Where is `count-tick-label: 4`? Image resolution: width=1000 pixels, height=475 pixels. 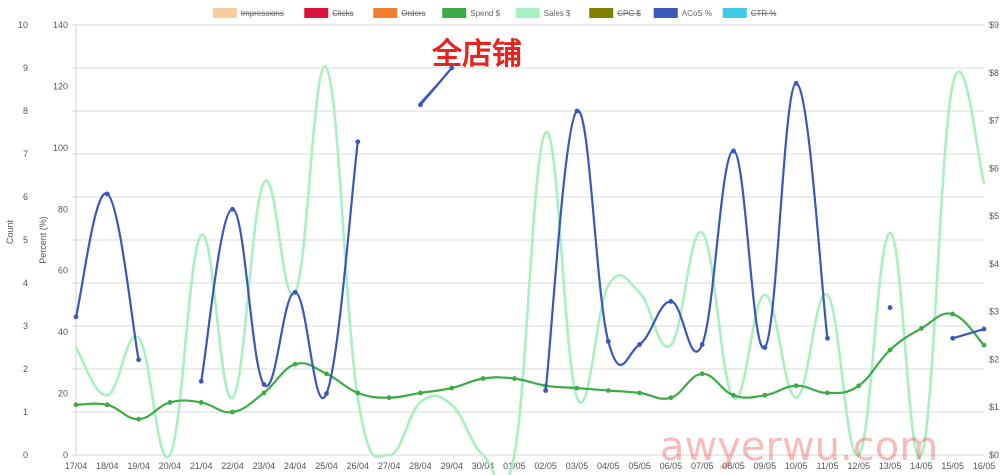
count-tick-label: 4 is located at coordinates (25, 283).